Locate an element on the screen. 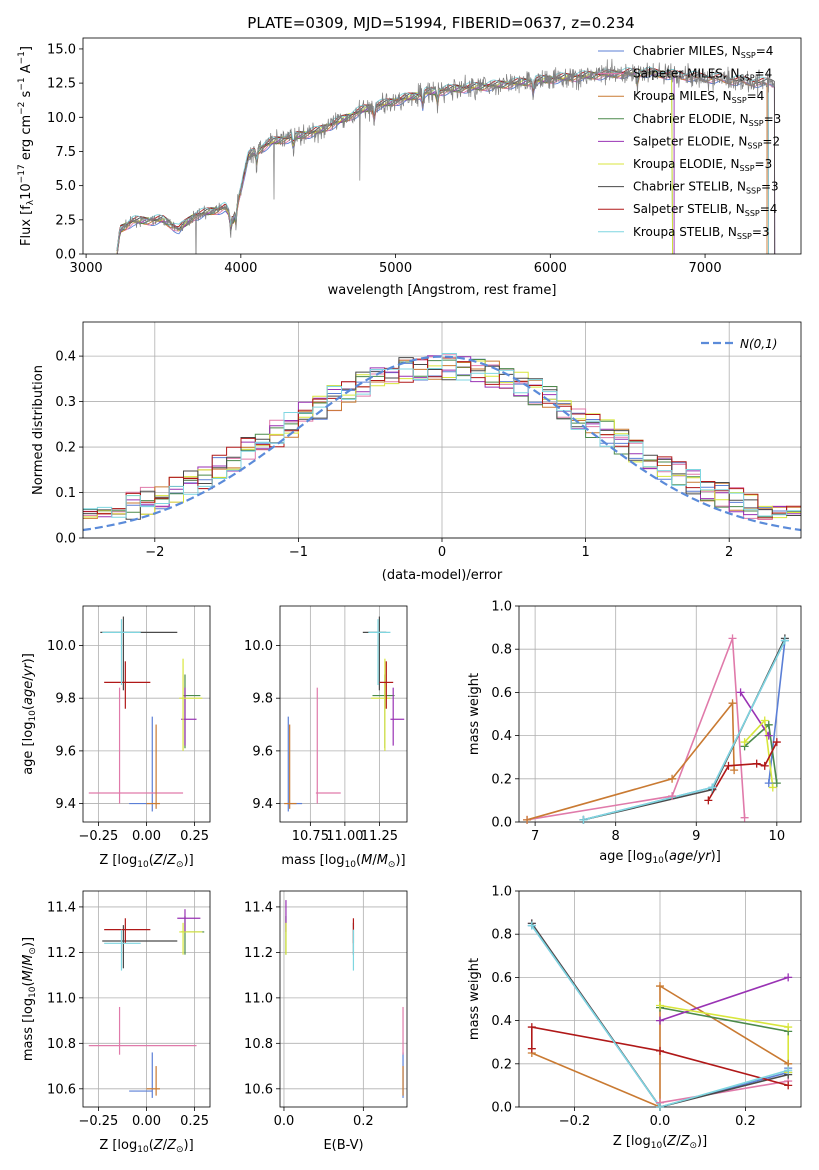 This screenshot has width=819, height=1170. y-tick-label: 9.4 is located at coordinates (65, 804).